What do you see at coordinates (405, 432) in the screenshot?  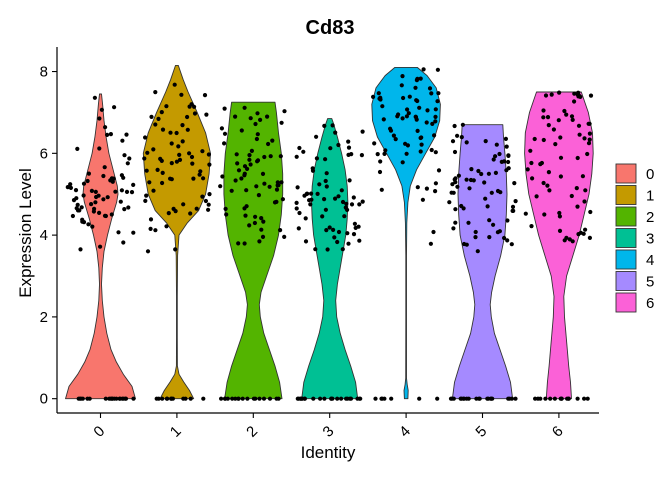 I see `x-tick-label-4: 4` at bounding box center [405, 432].